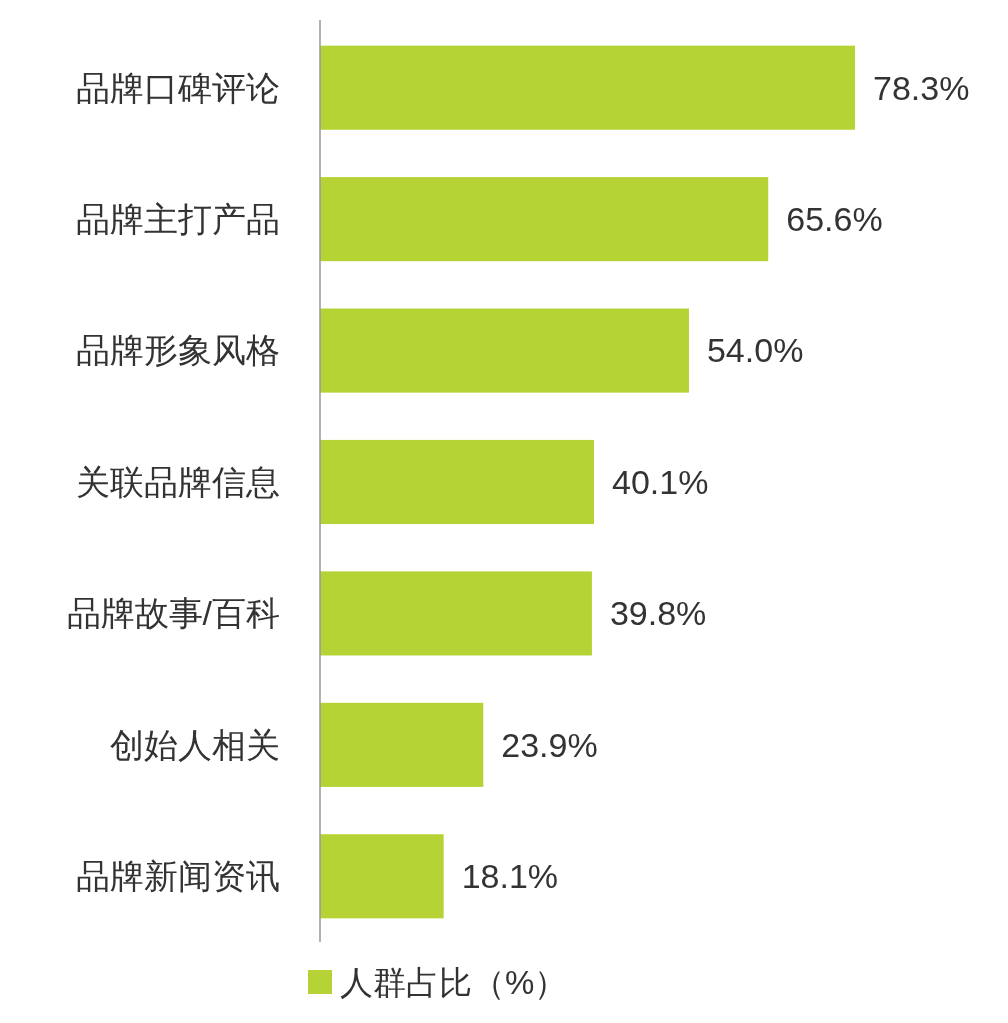 The height and width of the screenshot is (1023, 1008). I want to click on y-tick-label: 关联品牌信息, so click(178, 481).